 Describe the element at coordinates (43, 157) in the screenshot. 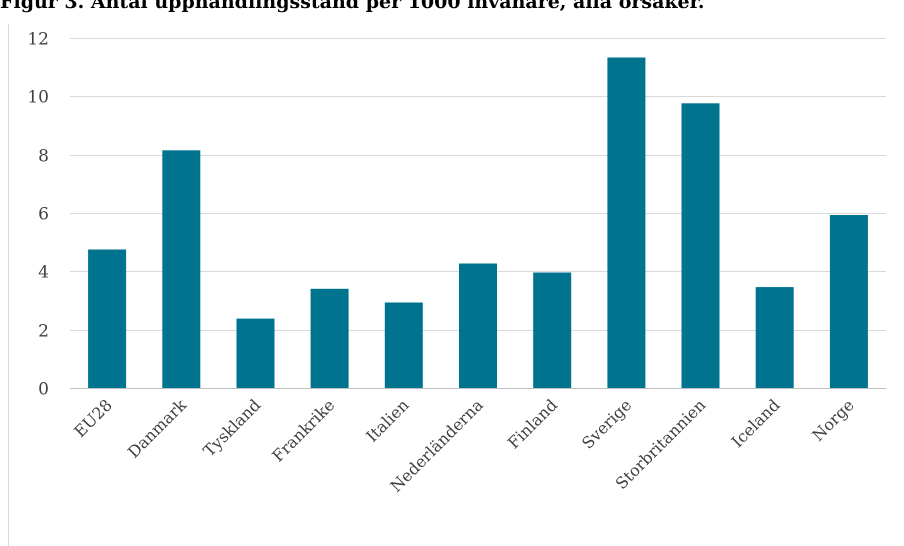

I see `y-tick-label: 8` at that location.